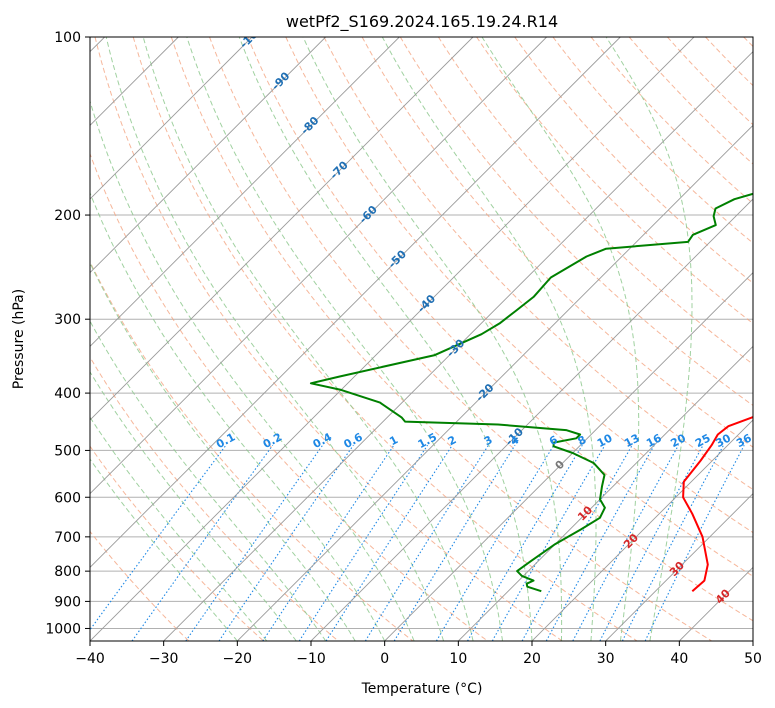  What do you see at coordinates (67, 333) in the screenshot?
I see `y-axis: 100 200 300 400 500 600 700 800 900 1000` at bounding box center [67, 333].